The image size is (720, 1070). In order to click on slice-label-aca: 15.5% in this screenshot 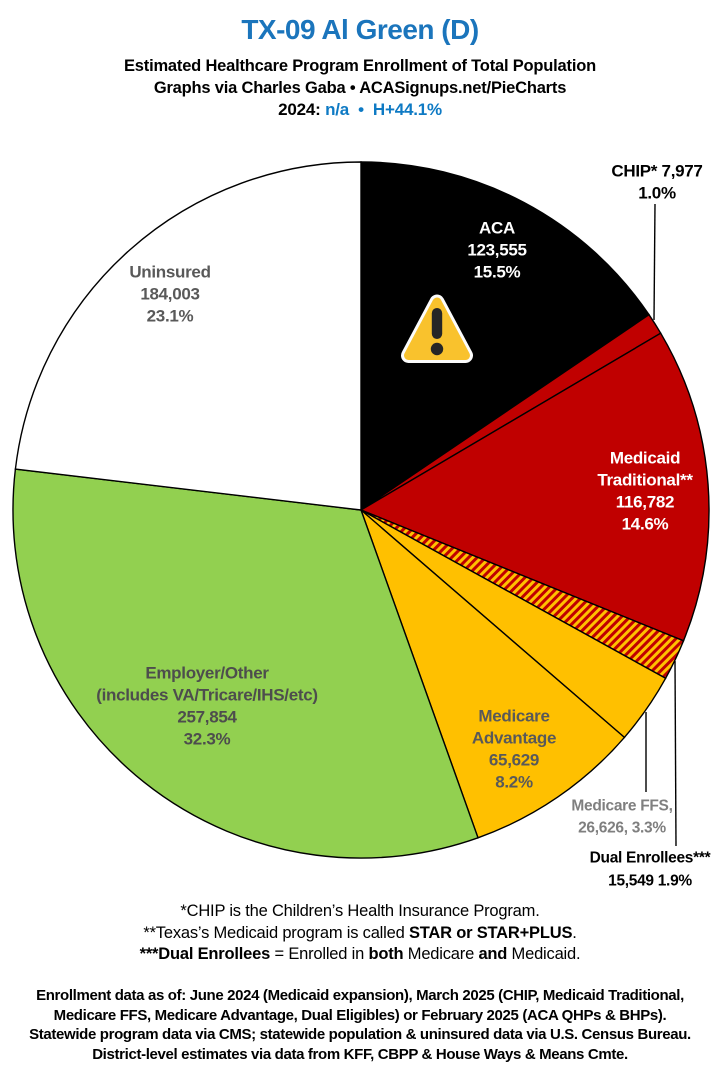, I will do `click(497, 272)`.